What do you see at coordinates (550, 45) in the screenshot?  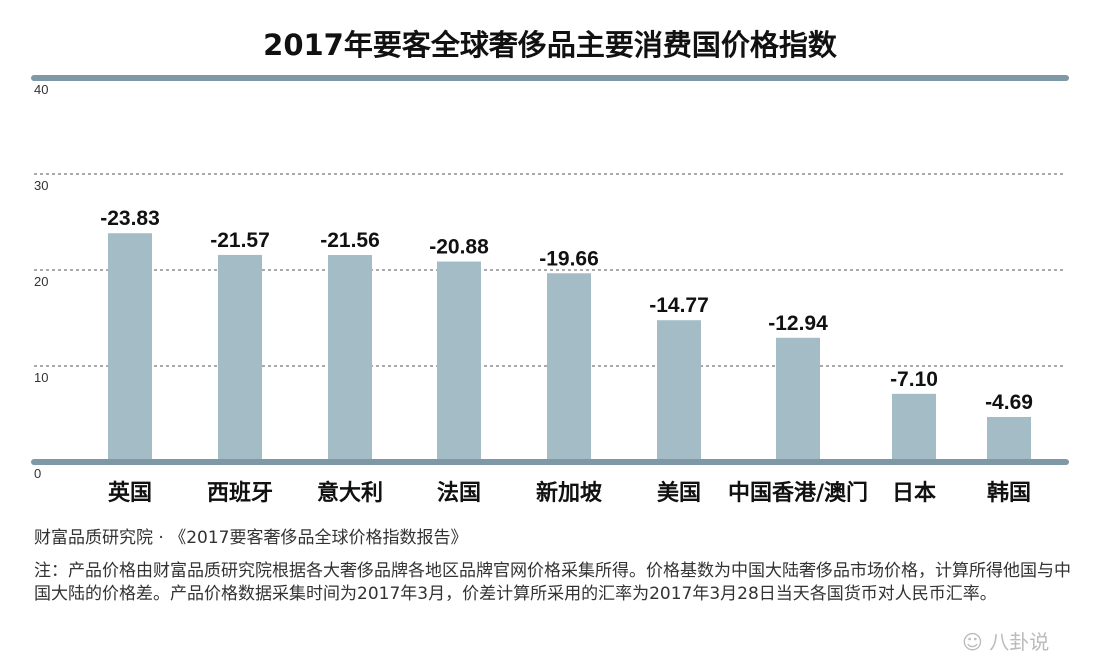 I see `chart-title: 2017年要客全球奢侈品主要消费国价格指数` at bounding box center [550, 45].